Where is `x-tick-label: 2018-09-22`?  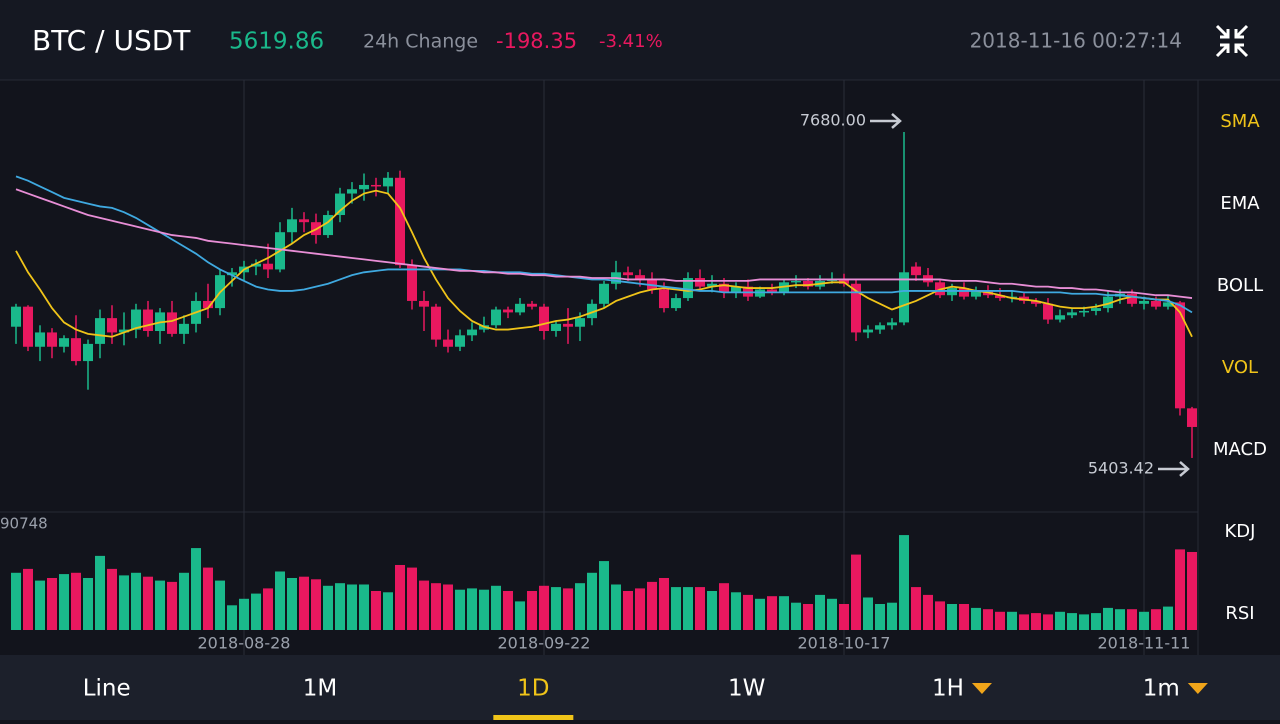
x-tick-label: 2018-09-22 is located at coordinates (544, 643).